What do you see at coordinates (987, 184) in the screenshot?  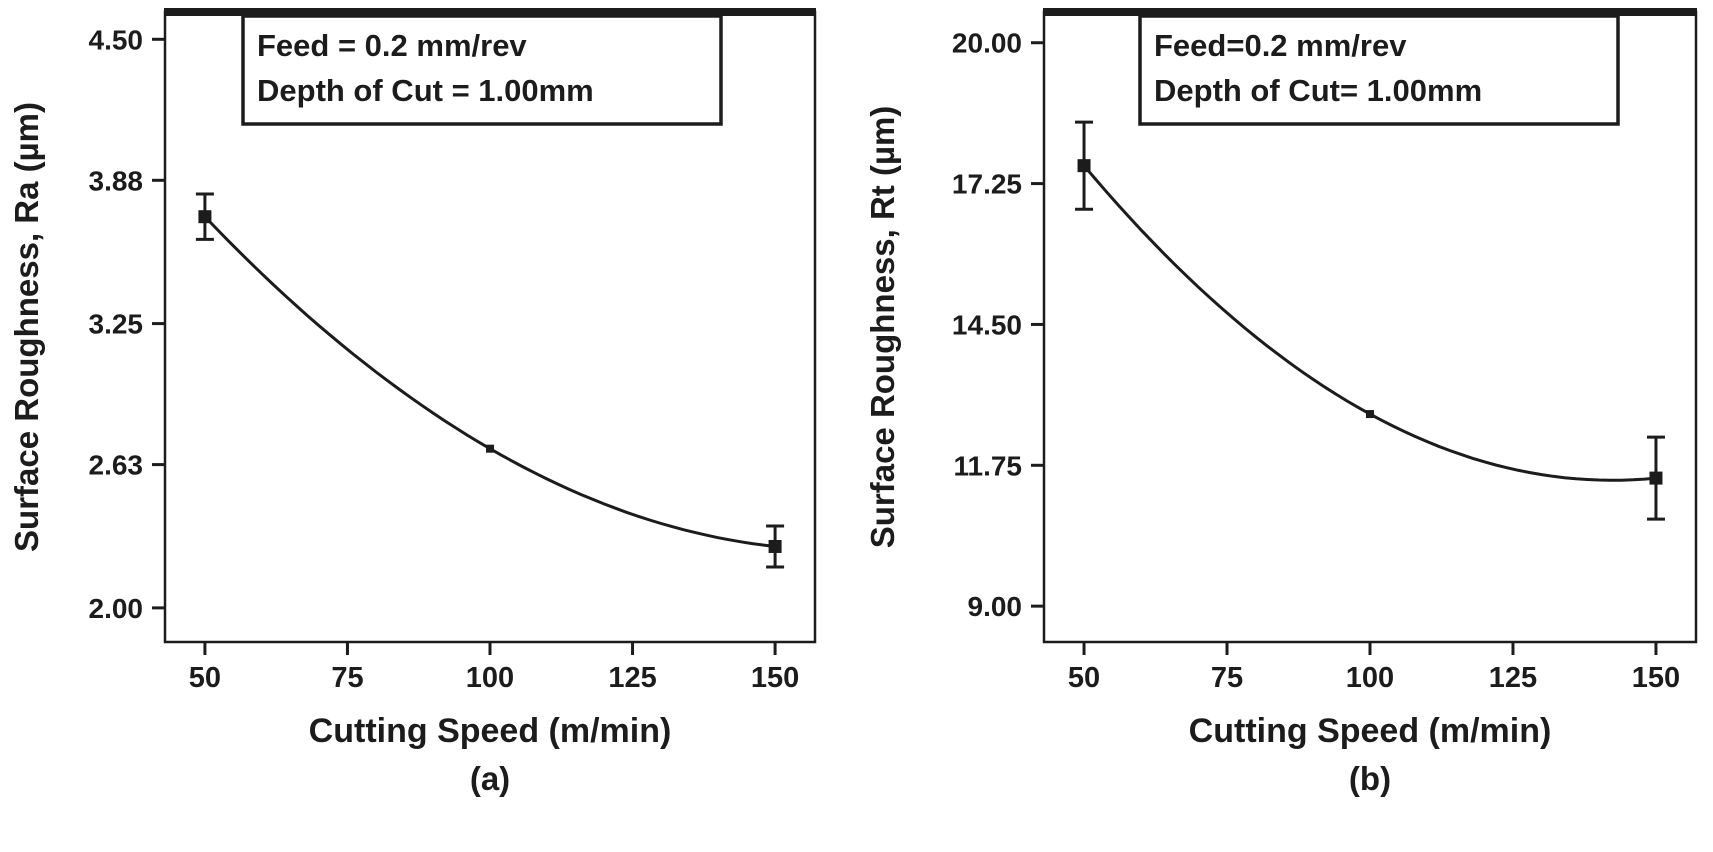 I see `y-tick-label: 17.25` at bounding box center [987, 184].